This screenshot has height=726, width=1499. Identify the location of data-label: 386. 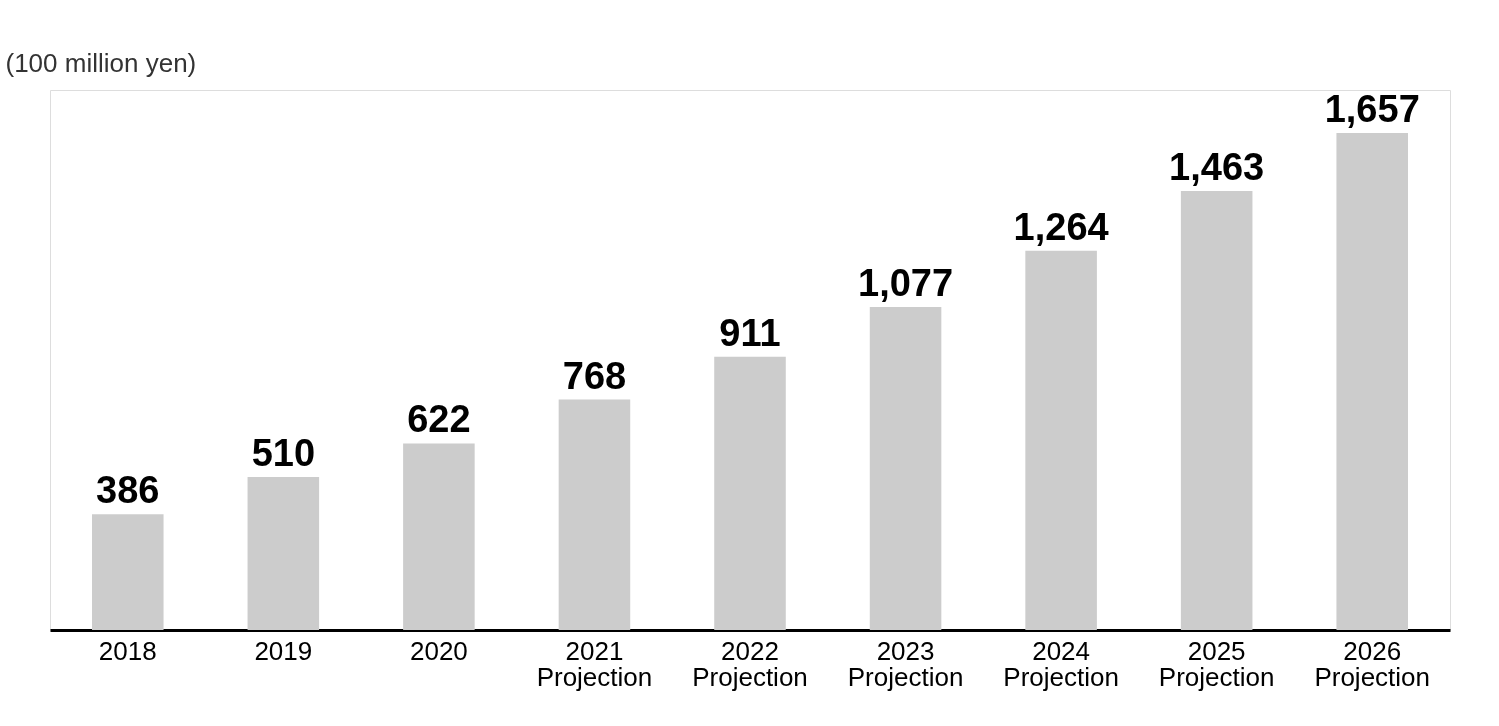
(128, 490).